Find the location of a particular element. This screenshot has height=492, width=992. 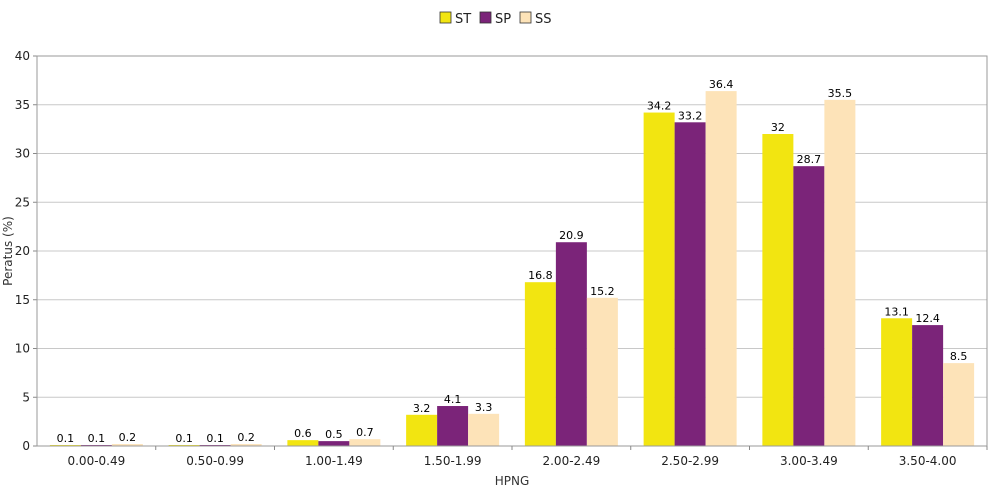

data-label: 4.1 is located at coordinates (453, 399).